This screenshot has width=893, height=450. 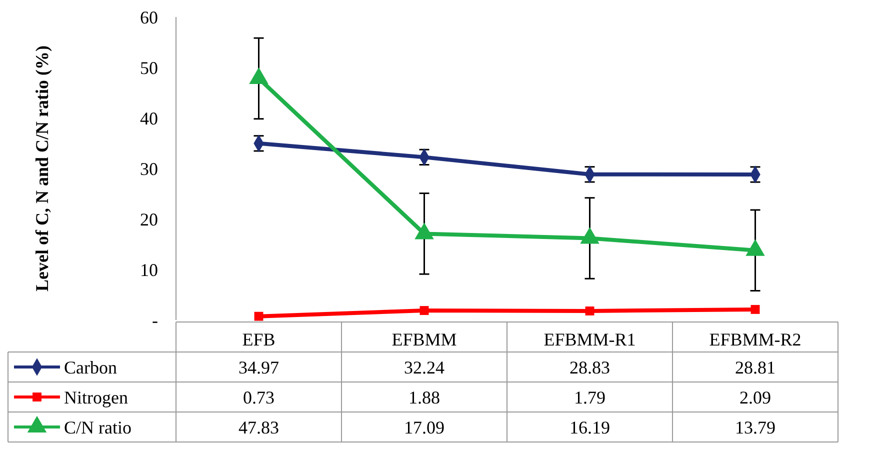 I want to click on y-tick-label: 10, so click(x=149, y=270).